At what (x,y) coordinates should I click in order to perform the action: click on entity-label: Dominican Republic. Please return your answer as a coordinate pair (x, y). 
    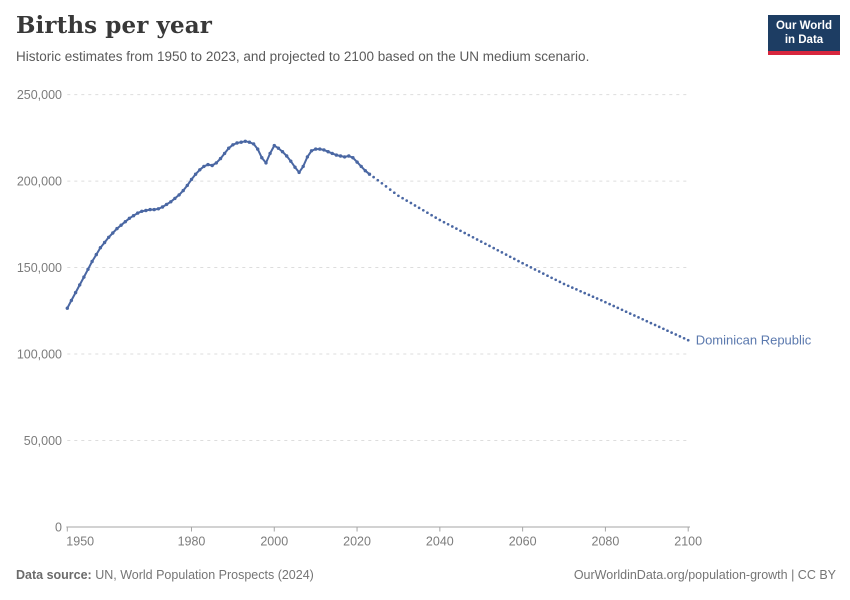
    Looking at the image, I should click on (754, 340).